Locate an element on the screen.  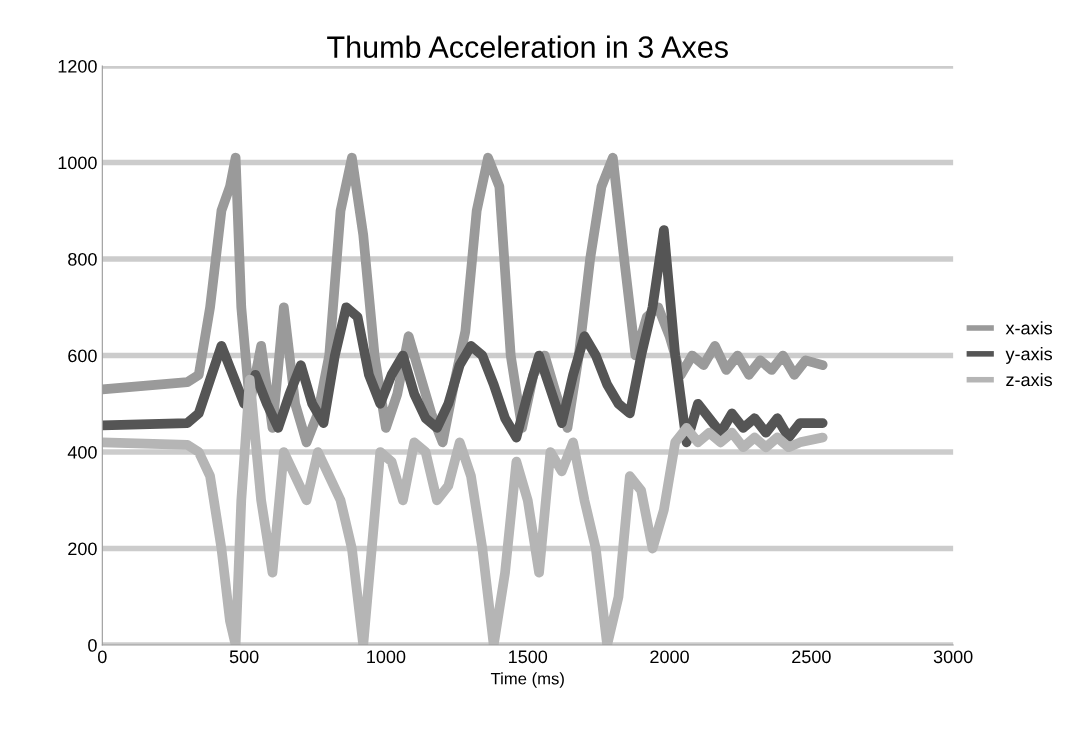
y-tick-label: 0 is located at coordinates (92, 645).